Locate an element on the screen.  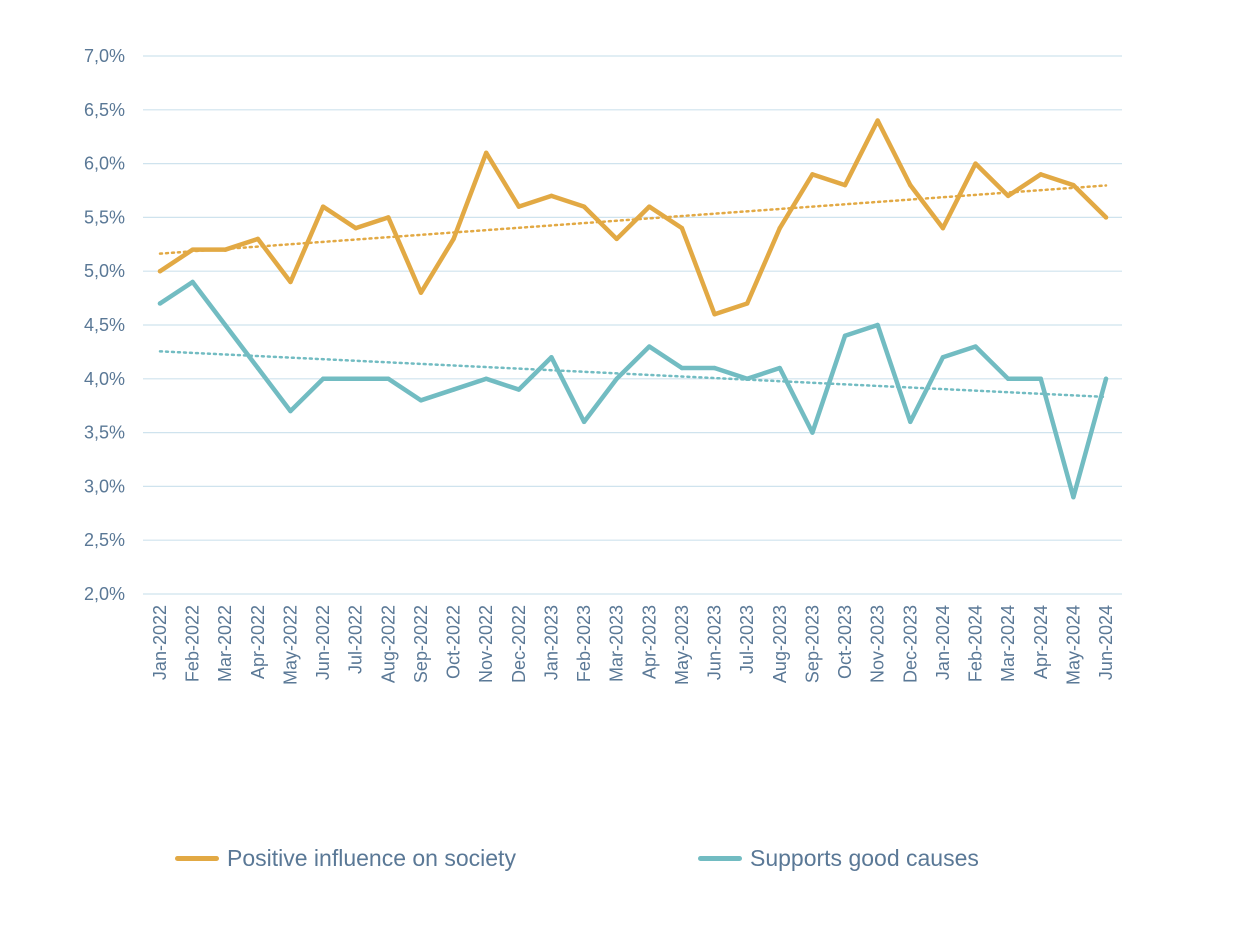
x-tick-label: May-2024 is located at coordinates (1073, 645).